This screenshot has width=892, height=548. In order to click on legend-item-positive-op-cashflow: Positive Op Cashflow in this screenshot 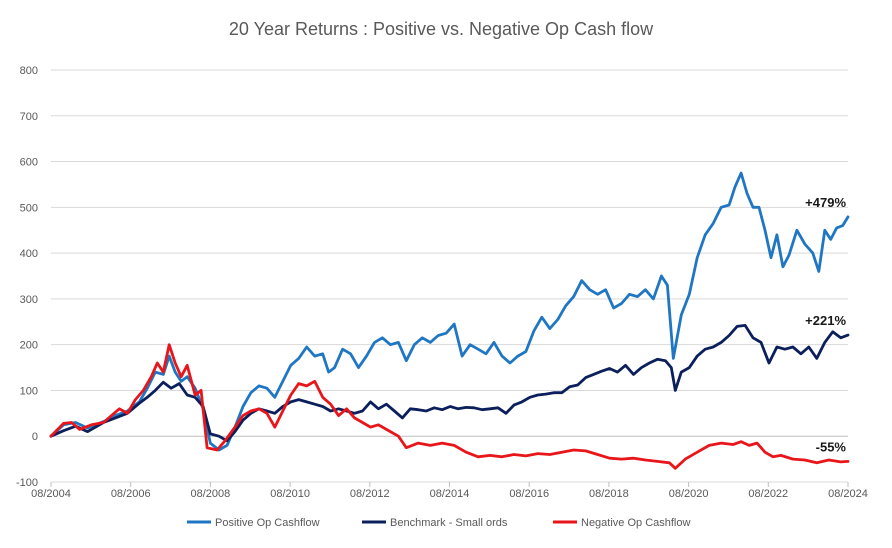, I will do `click(253, 523)`.